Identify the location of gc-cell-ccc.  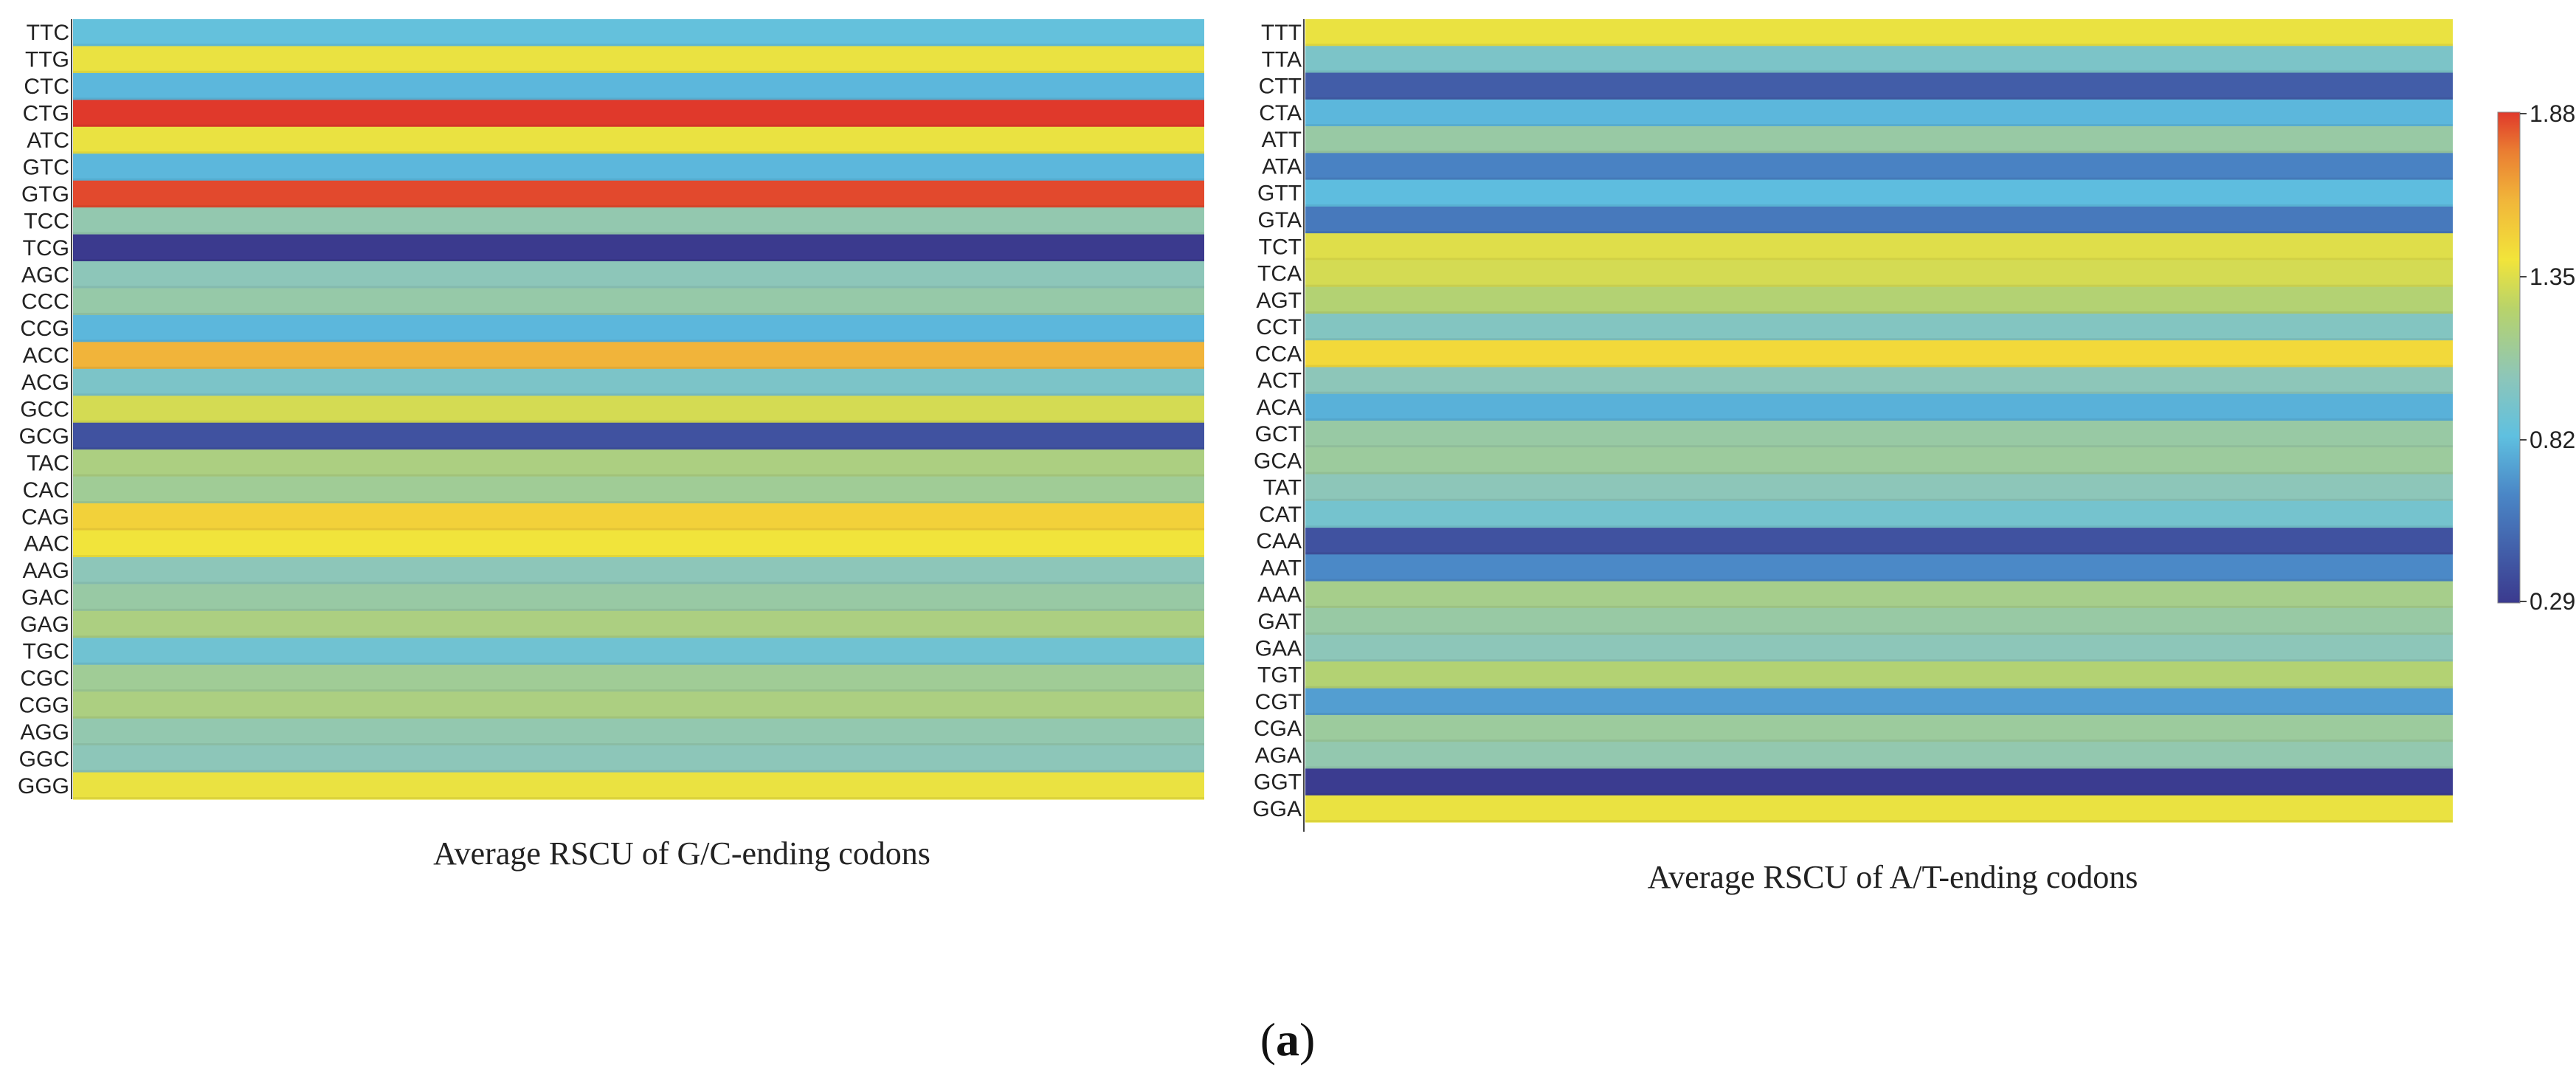
(638, 302).